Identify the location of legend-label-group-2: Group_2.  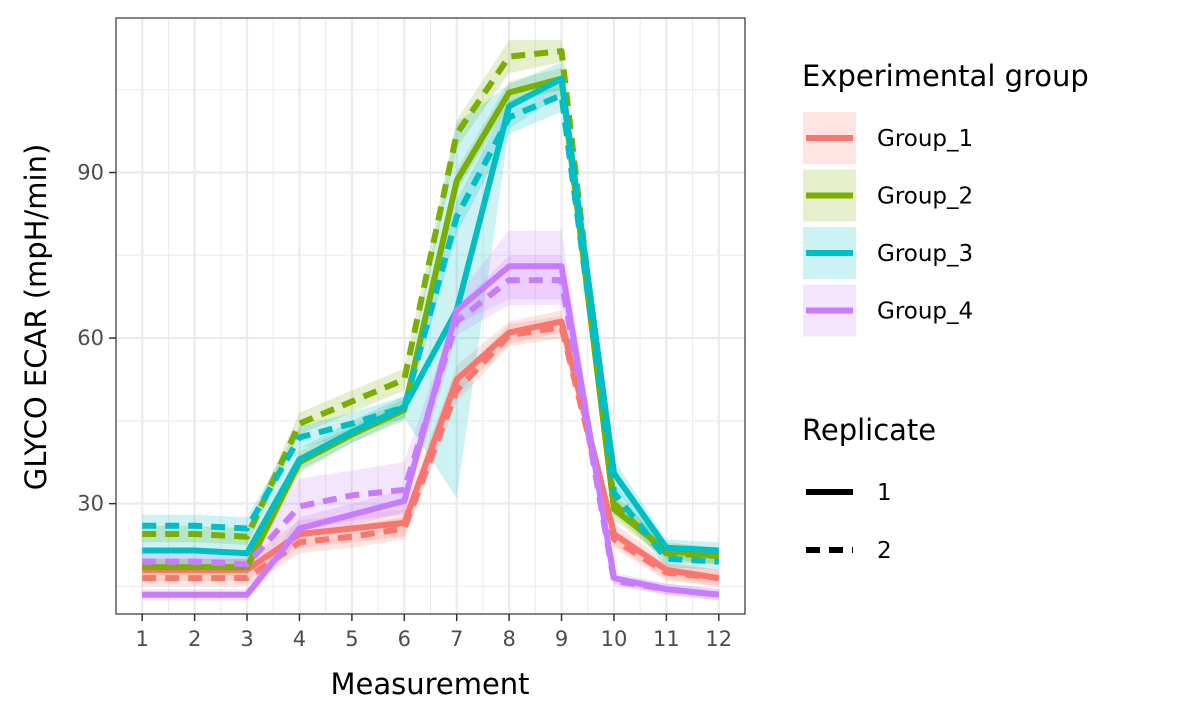
(925, 197).